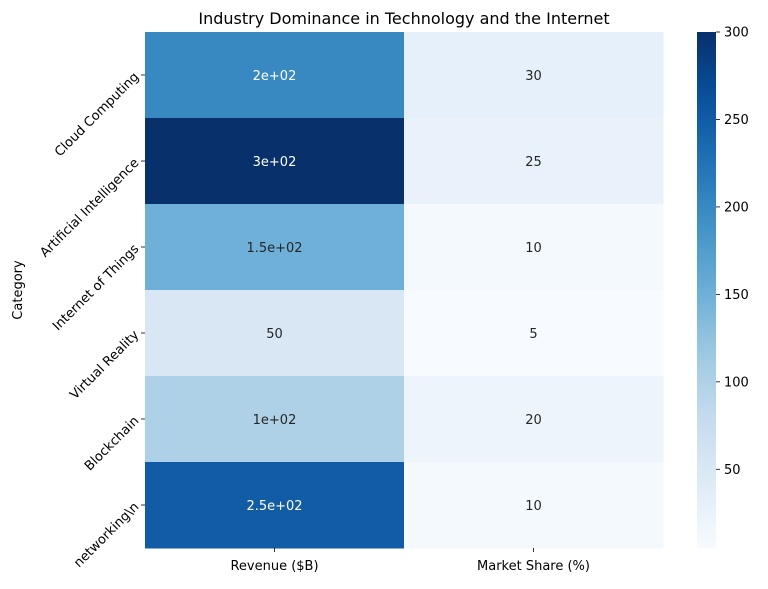 The image size is (768, 589). Describe the element at coordinates (732, 470) in the screenshot. I see `colorbar-tick-label: 50` at that location.